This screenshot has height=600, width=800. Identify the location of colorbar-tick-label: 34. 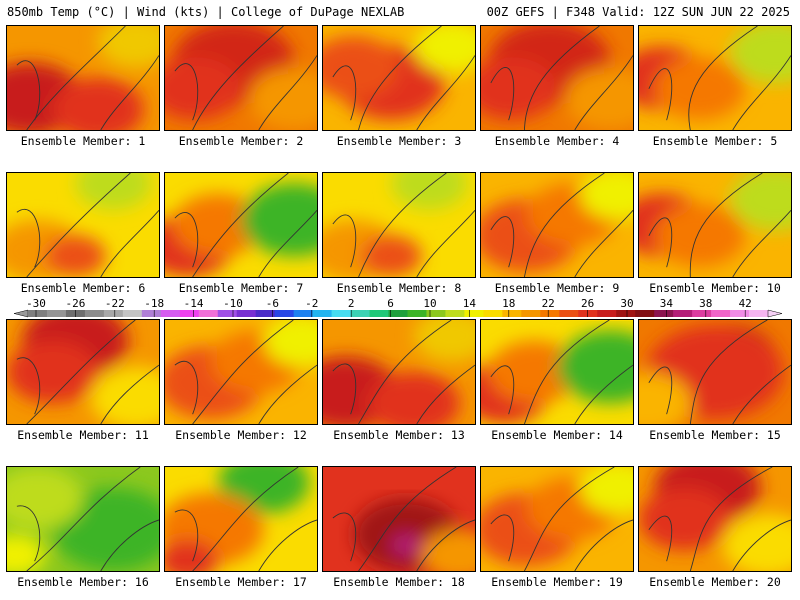
(667, 303).